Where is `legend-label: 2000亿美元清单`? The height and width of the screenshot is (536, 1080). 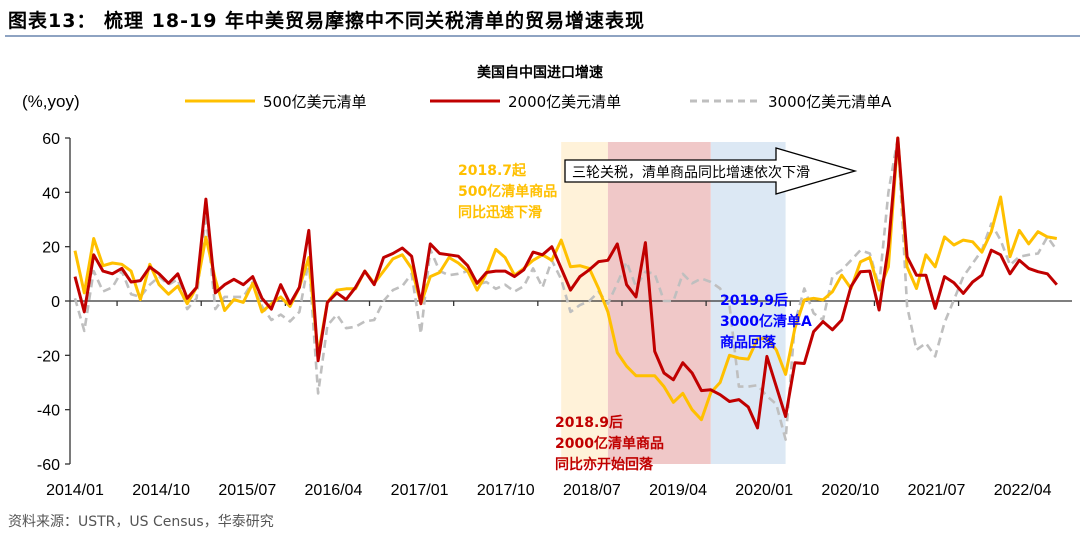
legend-label: 2000亿美元清单 is located at coordinates (564, 102).